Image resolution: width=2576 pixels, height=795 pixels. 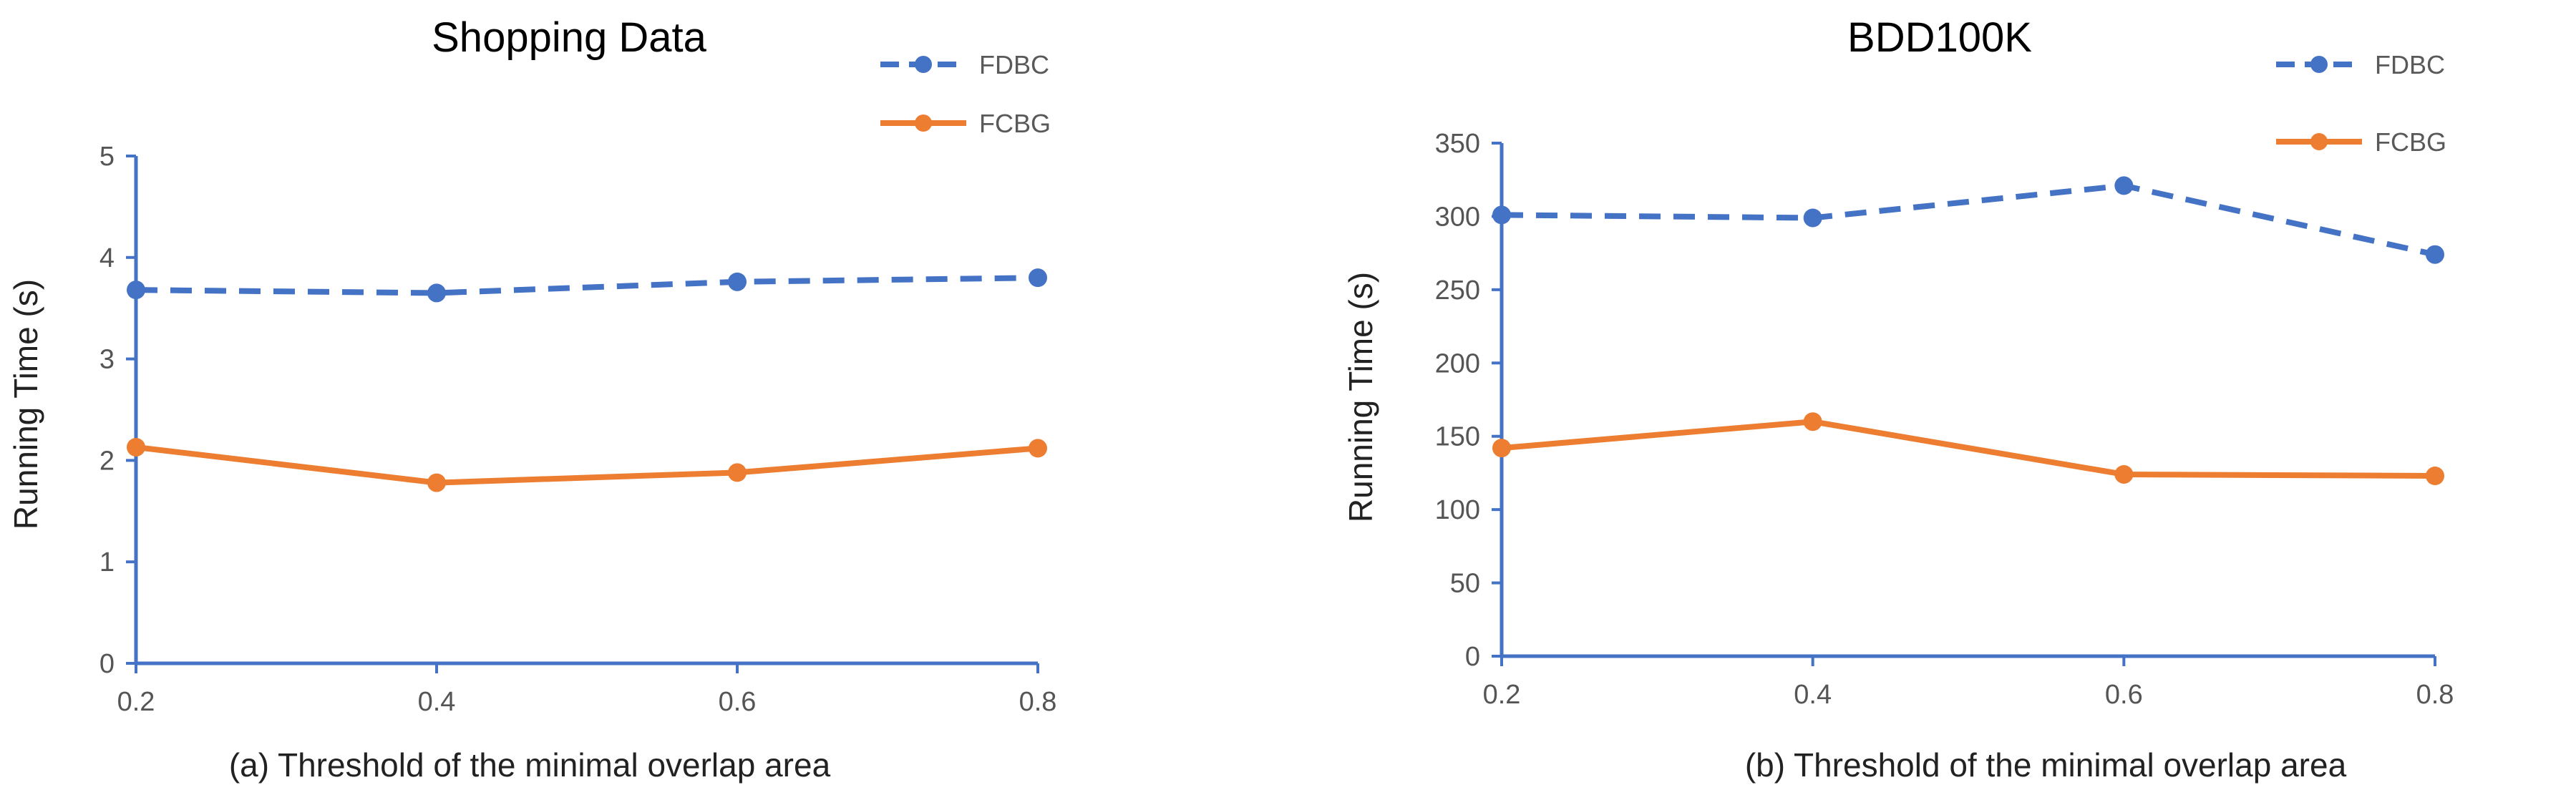 What do you see at coordinates (1939, 37) in the screenshot?
I see `chart-title: BDD100K` at bounding box center [1939, 37].